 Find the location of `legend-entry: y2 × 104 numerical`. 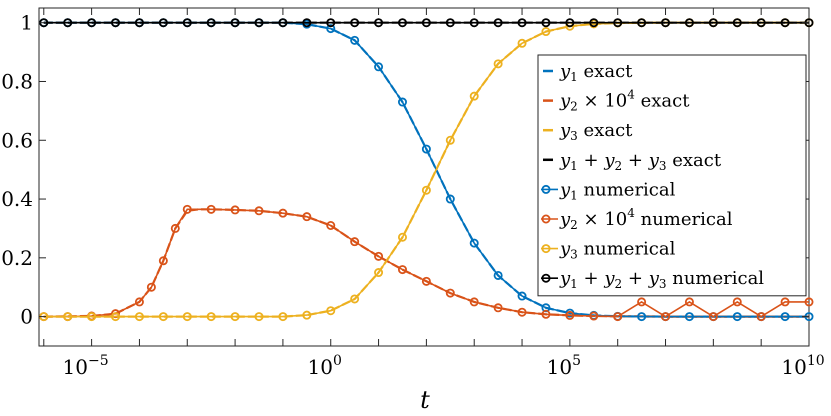

legend-entry: y2 × 104 numerical is located at coordinates (646, 219).